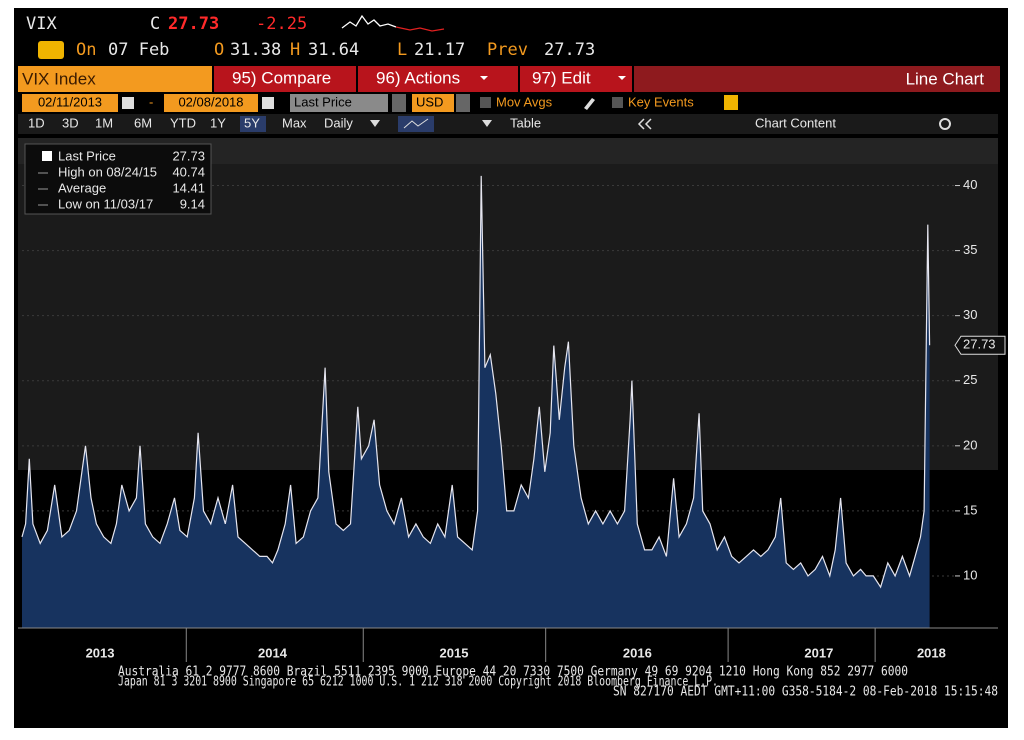 This screenshot has height=740, width=1024. I want to click on y-tick-label: 35, so click(970, 249).